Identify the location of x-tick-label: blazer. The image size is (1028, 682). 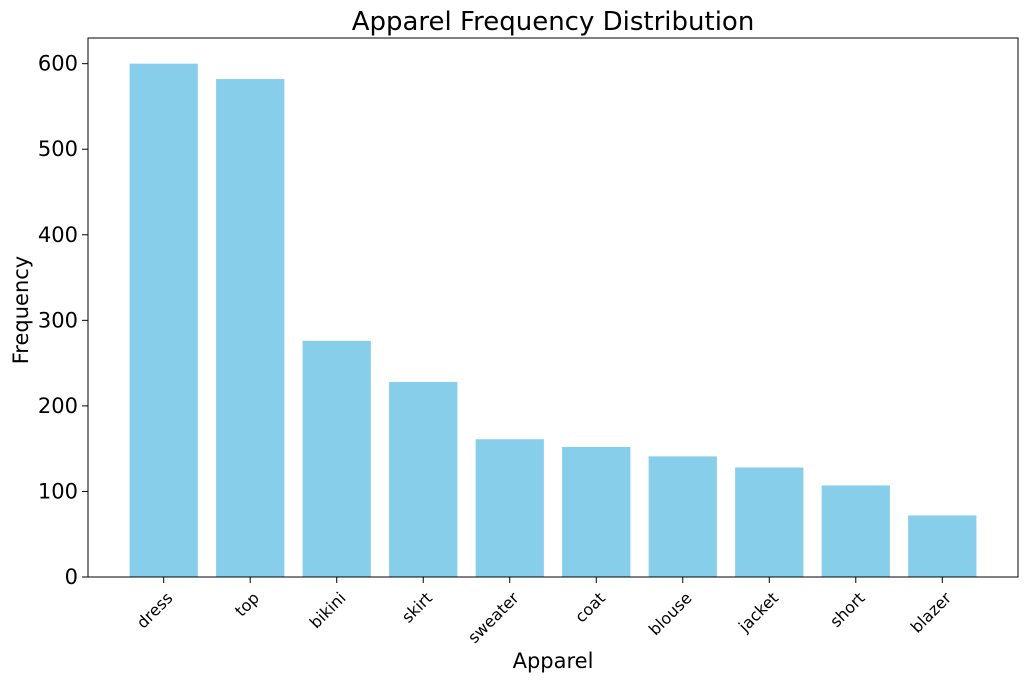
(931, 612).